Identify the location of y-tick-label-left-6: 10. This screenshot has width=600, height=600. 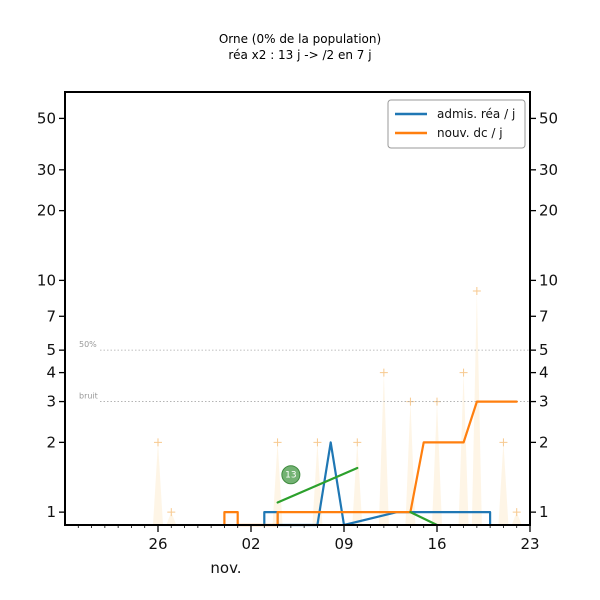
(46, 280).